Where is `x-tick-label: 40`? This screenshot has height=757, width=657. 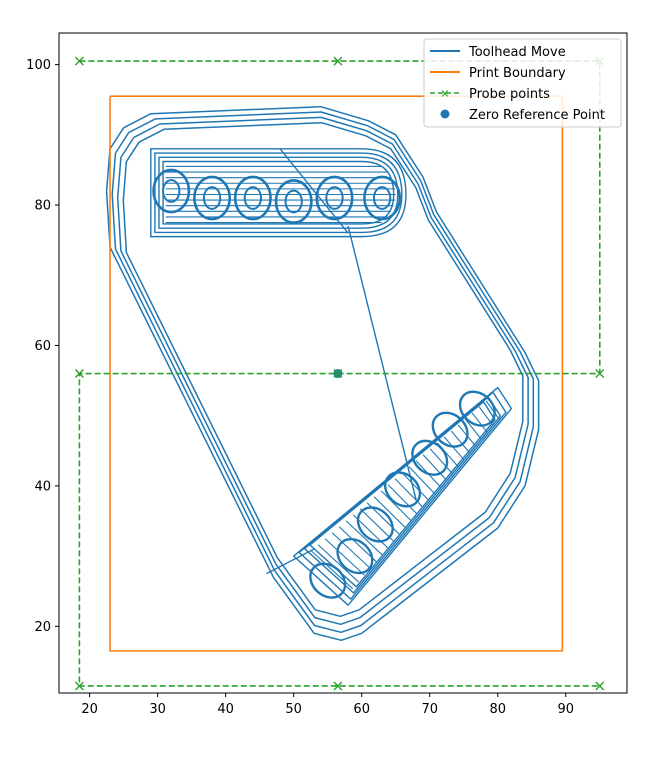 x-tick-label: 40 is located at coordinates (225, 709).